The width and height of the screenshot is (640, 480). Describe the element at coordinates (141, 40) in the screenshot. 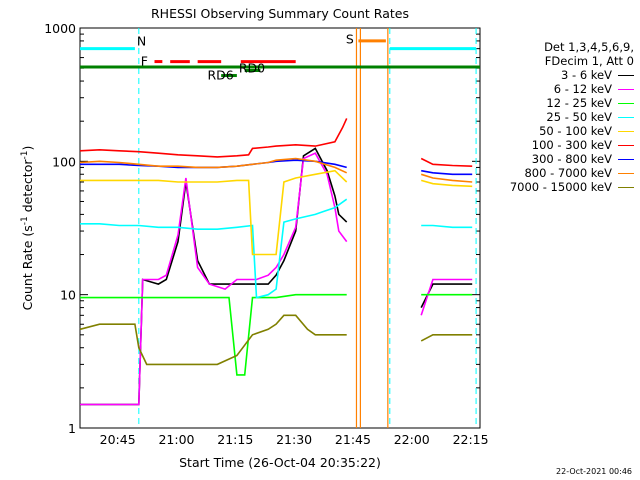

I see `annotation-n: N` at that location.